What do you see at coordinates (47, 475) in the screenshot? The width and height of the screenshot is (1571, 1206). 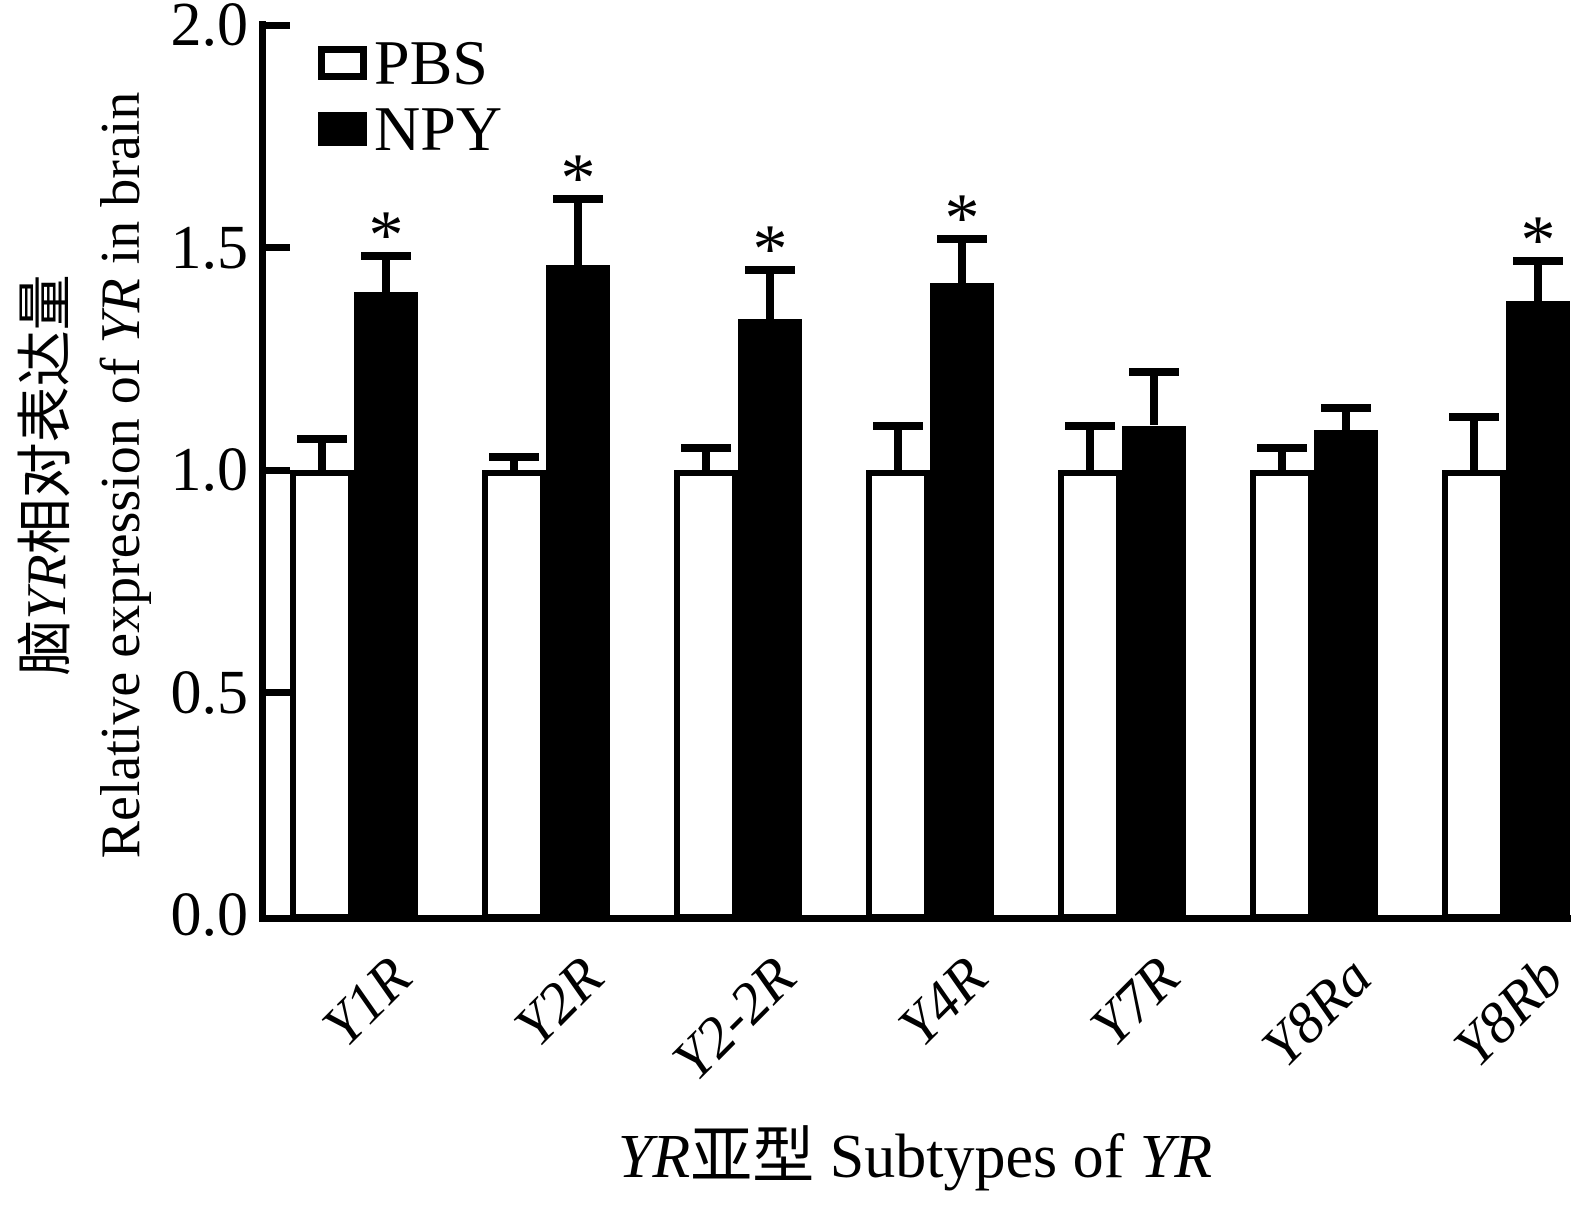 I see `y-axis-title-cn: 脑YR相对表达量` at bounding box center [47, 475].